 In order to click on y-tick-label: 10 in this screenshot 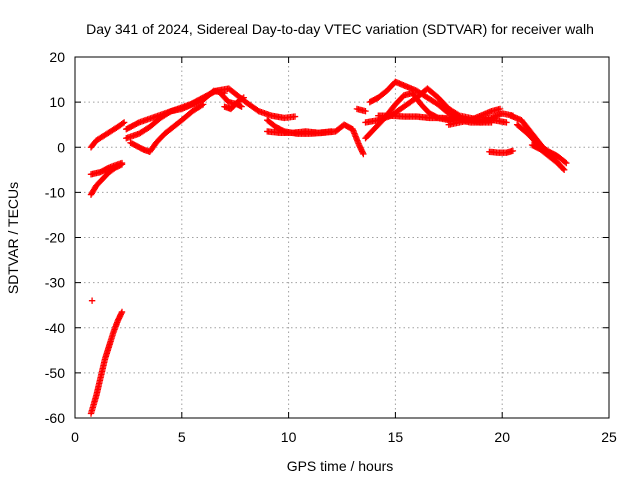, I will do `click(57, 102)`.